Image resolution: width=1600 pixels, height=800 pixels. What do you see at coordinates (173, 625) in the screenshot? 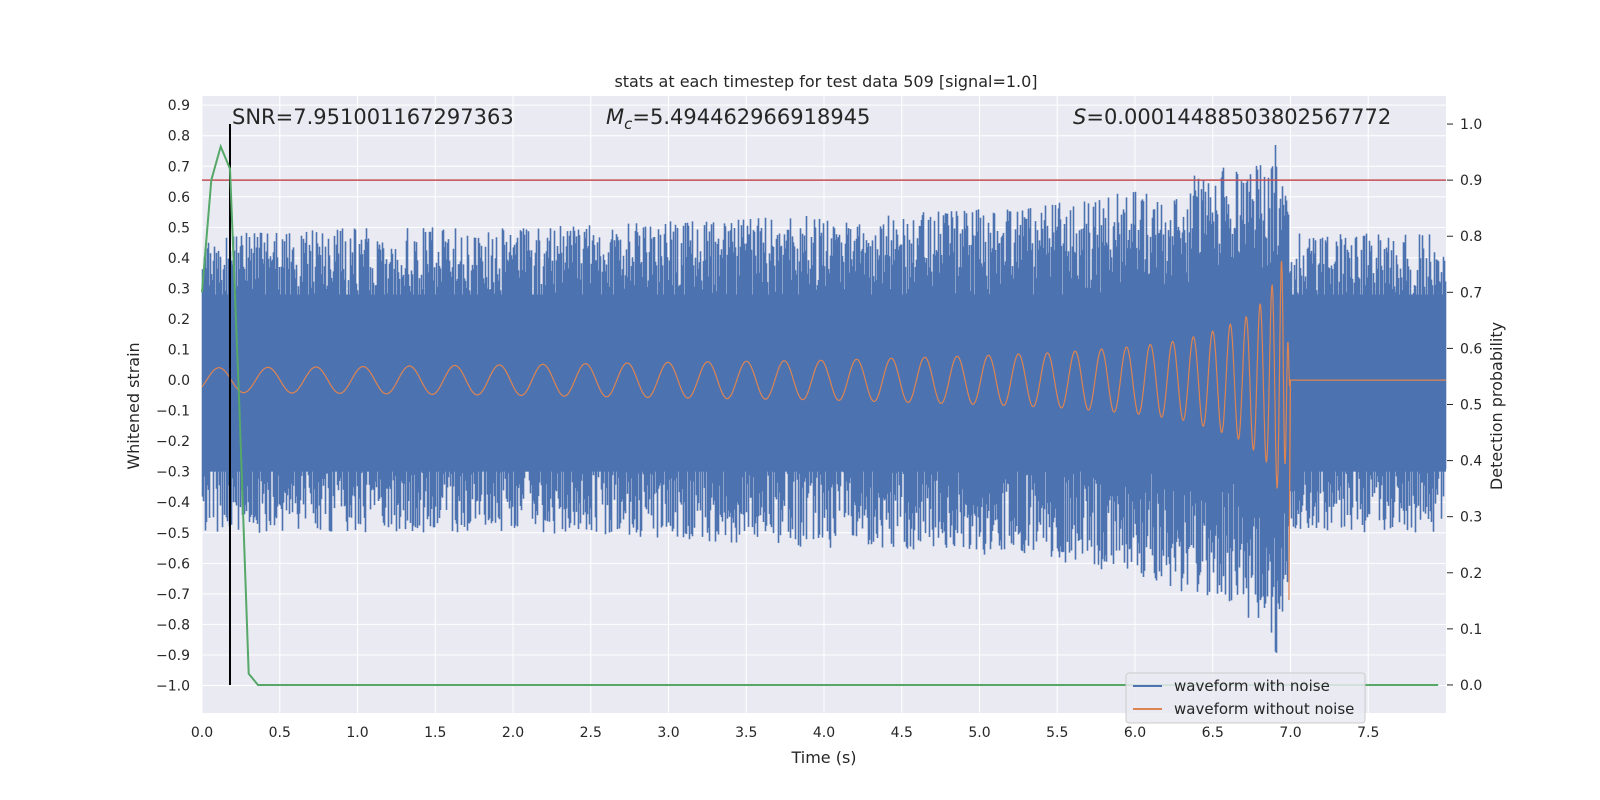
I see `y-tick-label: −0.8` at bounding box center [173, 625].